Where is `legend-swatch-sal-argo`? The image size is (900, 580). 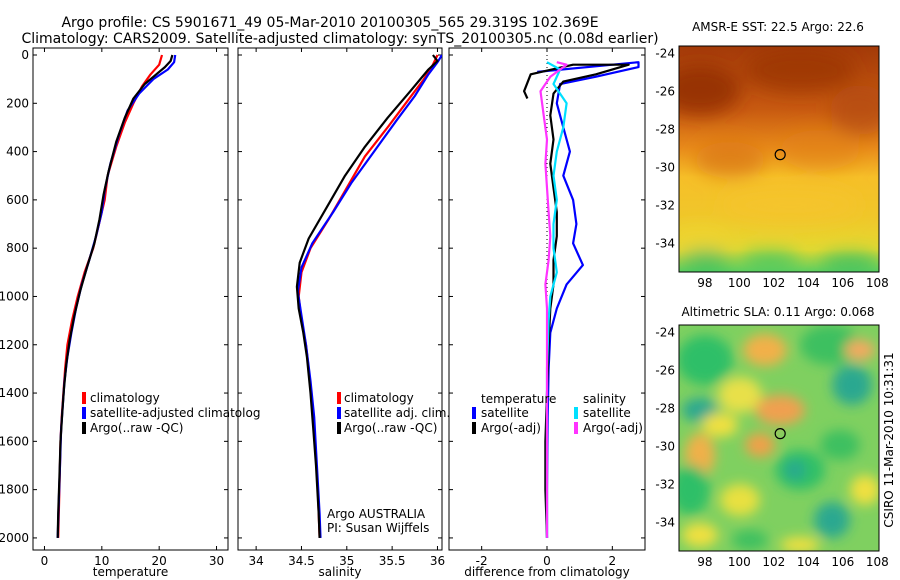
legend-swatch-sal-argo is located at coordinates (576, 428).